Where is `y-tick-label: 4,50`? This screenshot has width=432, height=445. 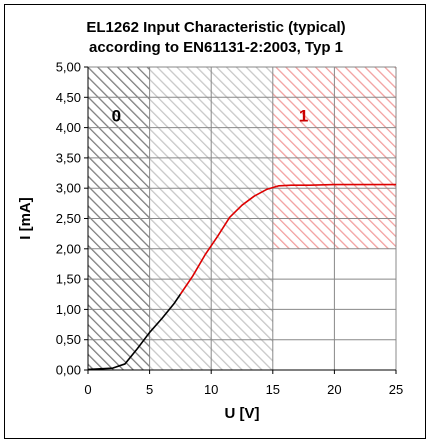
y-tick-label: 4,50 is located at coordinates (68, 97).